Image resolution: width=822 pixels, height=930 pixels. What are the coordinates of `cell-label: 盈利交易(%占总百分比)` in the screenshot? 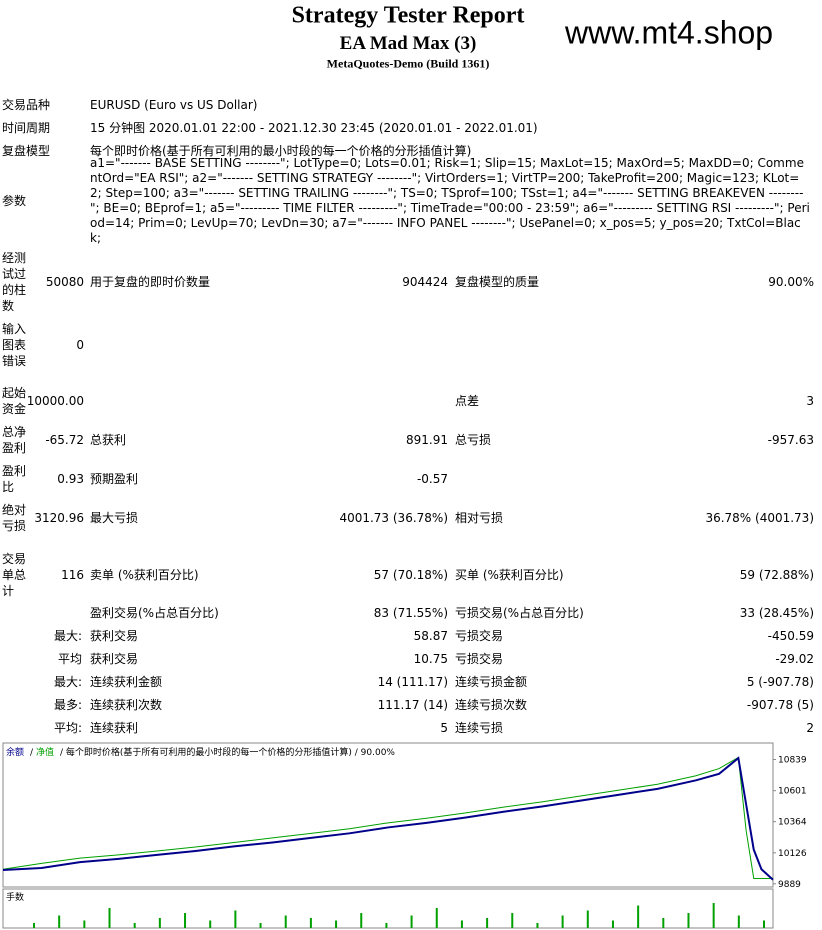 It's located at (154, 613).